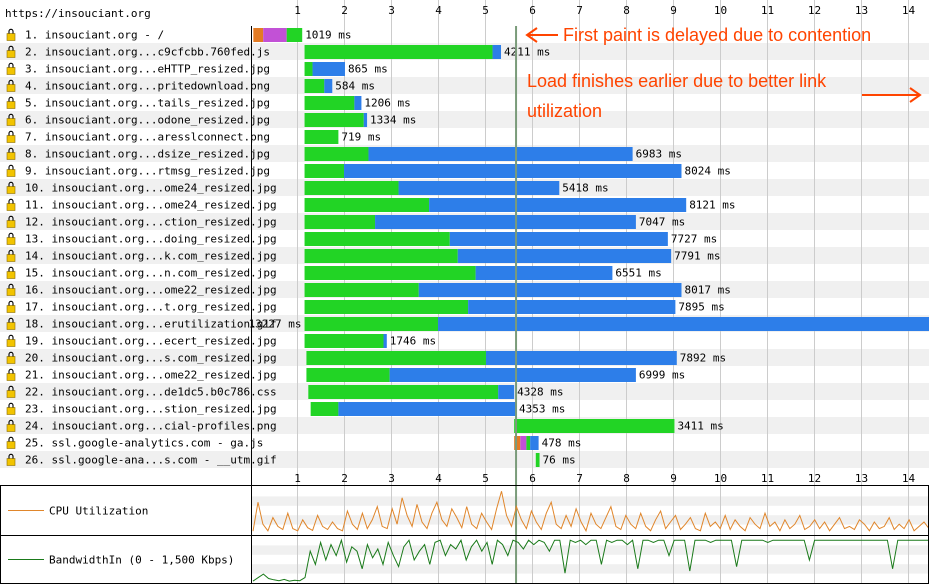 The image size is (929, 584). I want to click on request-duration: 4353 ms, so click(542, 409).